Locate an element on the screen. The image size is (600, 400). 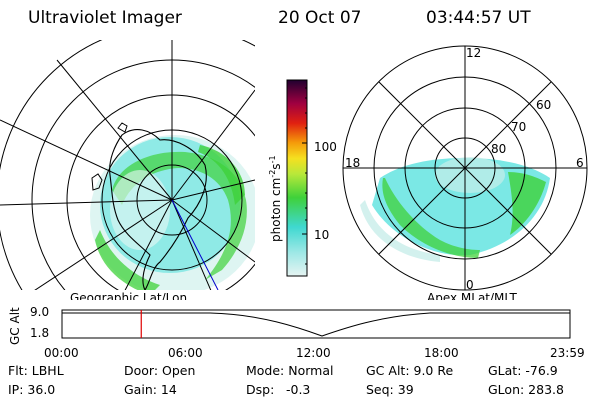
timeline-xtick-1800: 18:00 is located at coordinates (441, 353).